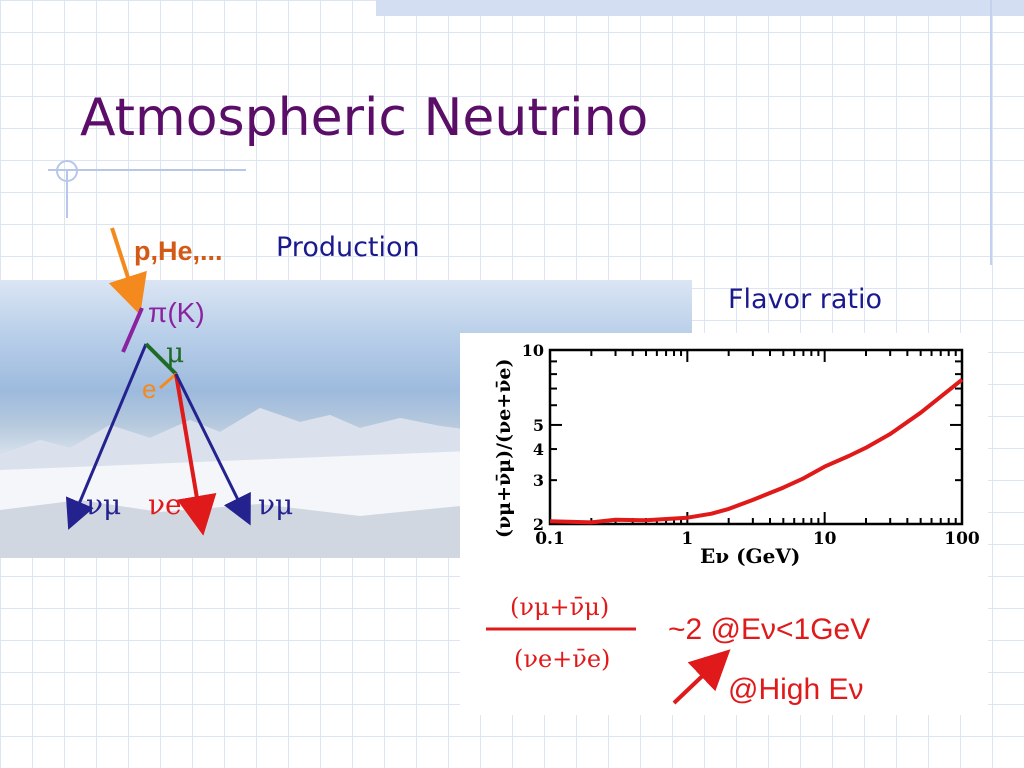 Image resolution: width=1024 pixels, height=768 pixels. What do you see at coordinates (538, 480) in the screenshot?
I see `y-tick-label: 3` at bounding box center [538, 480].